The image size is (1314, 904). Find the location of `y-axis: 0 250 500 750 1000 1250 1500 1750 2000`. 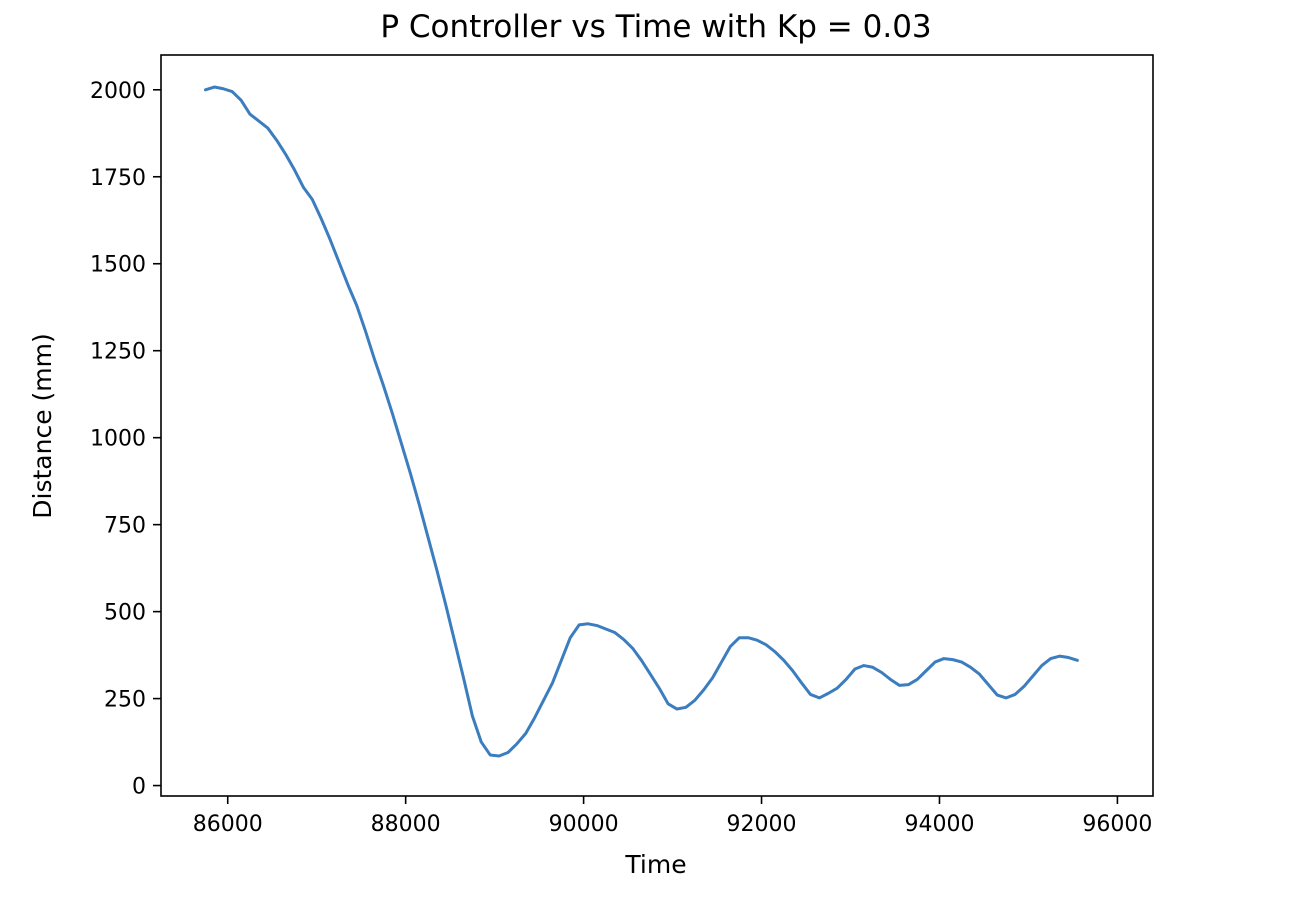

y-axis: 0 250 500 750 1000 1250 1500 1750 2000 is located at coordinates (125, 439).